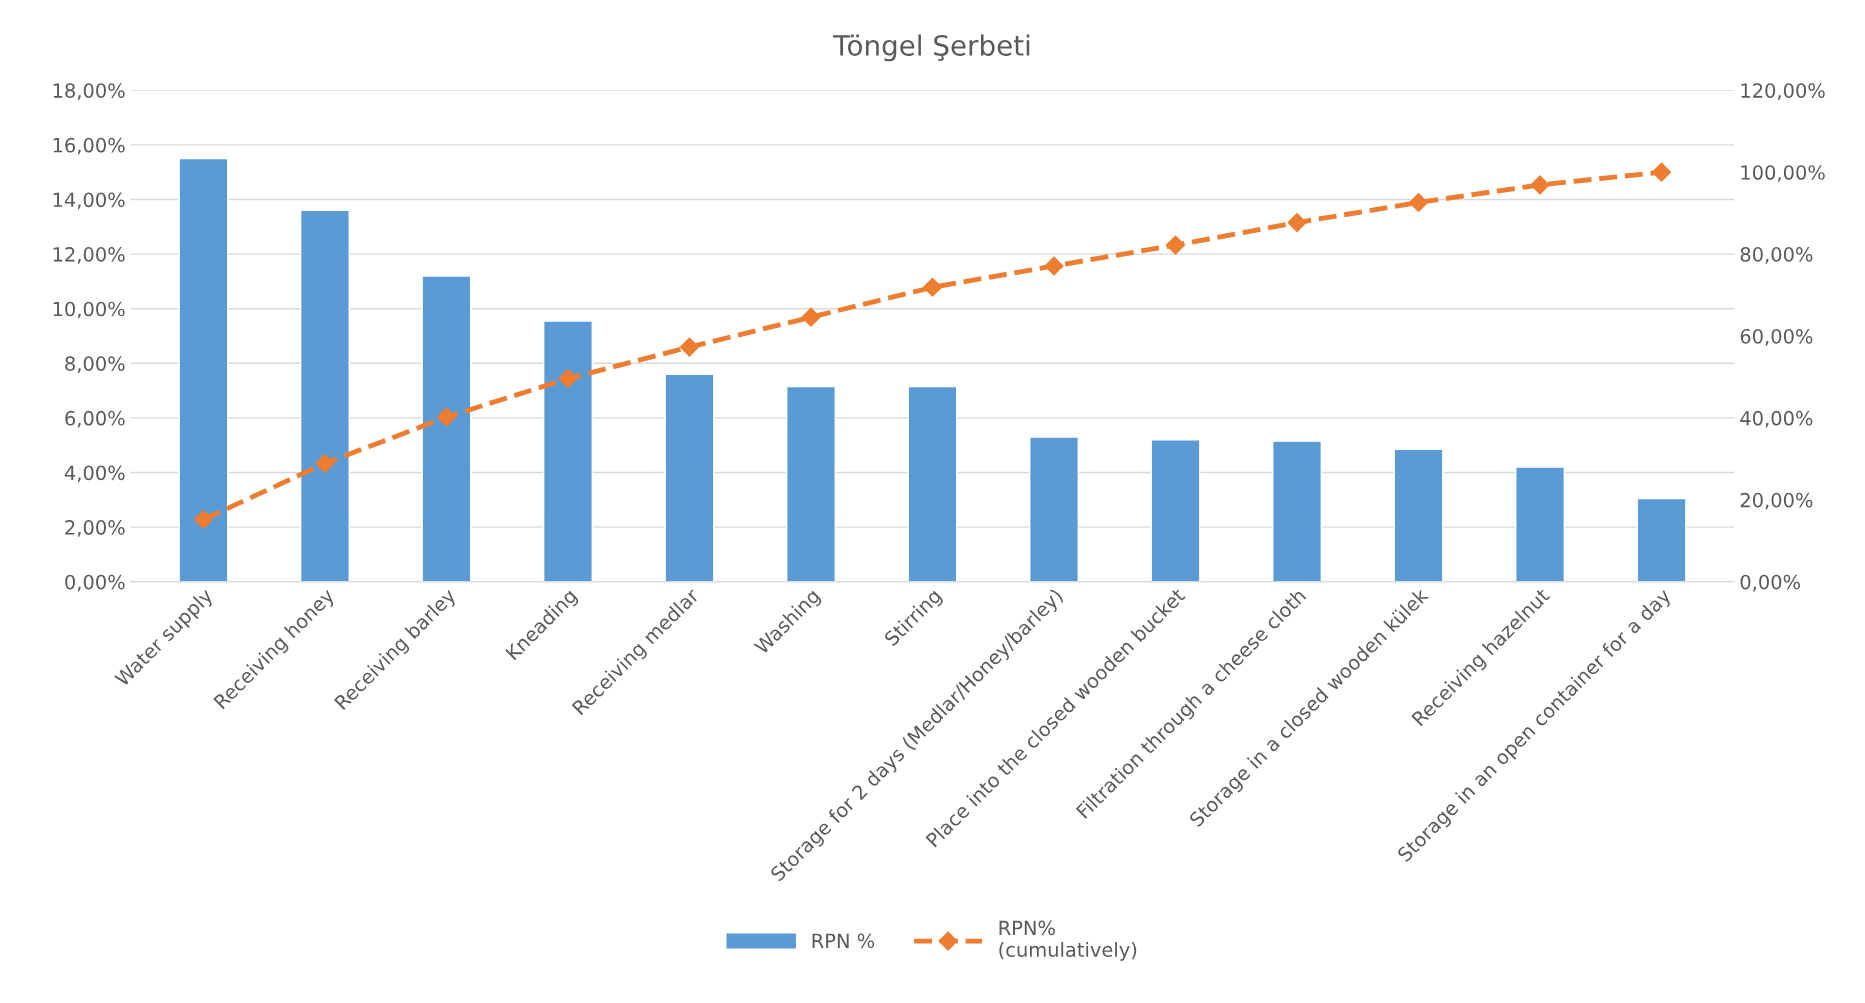 This screenshot has width=1865, height=1003. I want to click on y2-tick-label: 40,00%, so click(1776, 419).